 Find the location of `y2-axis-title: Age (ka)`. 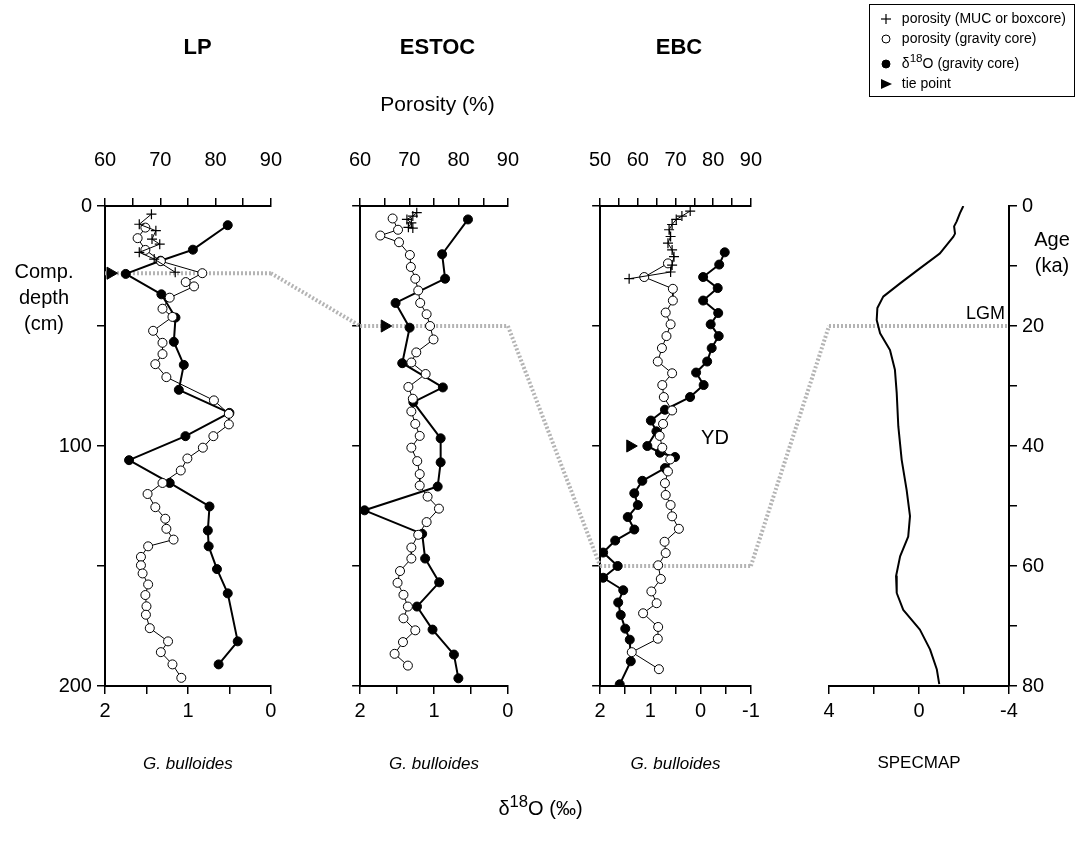

y2-axis-title: Age (ka) is located at coordinates (1052, 252).